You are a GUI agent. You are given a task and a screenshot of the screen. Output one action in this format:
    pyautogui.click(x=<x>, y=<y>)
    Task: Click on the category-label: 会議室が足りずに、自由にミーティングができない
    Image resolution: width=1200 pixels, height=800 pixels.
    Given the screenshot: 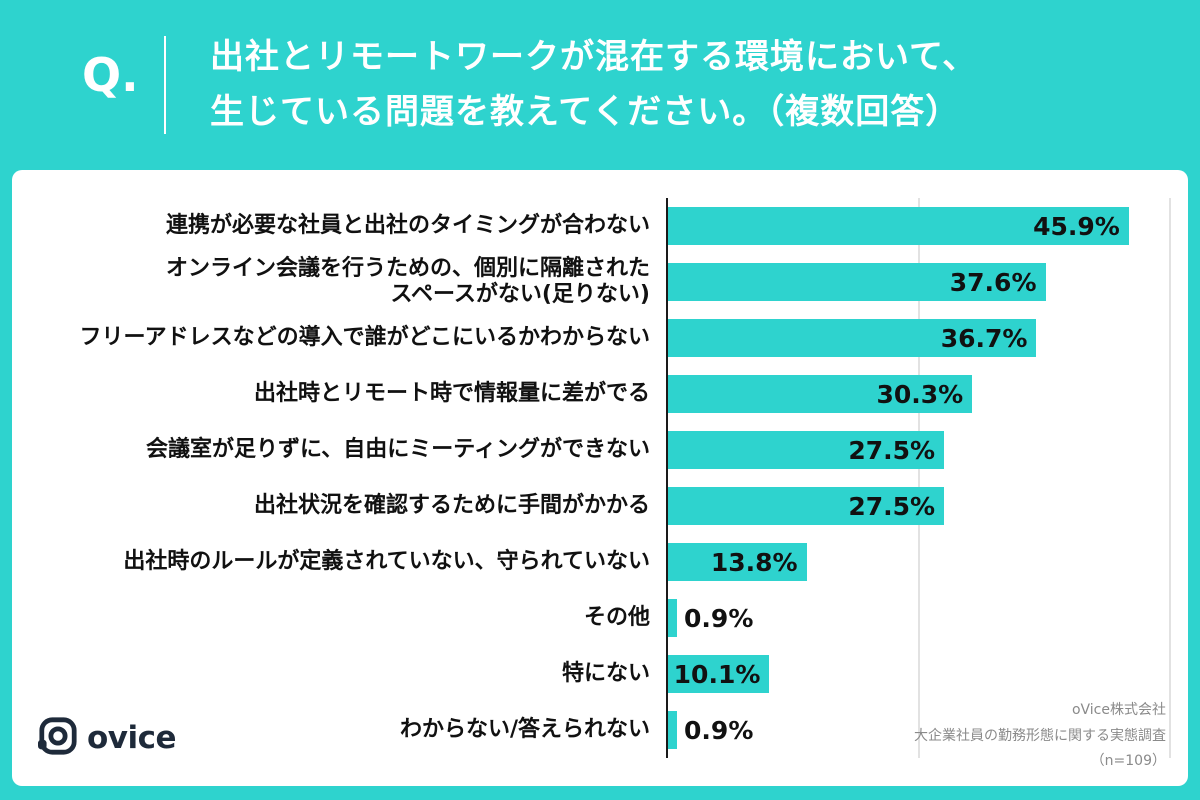 What is the action you would take?
    pyautogui.click(x=397, y=449)
    